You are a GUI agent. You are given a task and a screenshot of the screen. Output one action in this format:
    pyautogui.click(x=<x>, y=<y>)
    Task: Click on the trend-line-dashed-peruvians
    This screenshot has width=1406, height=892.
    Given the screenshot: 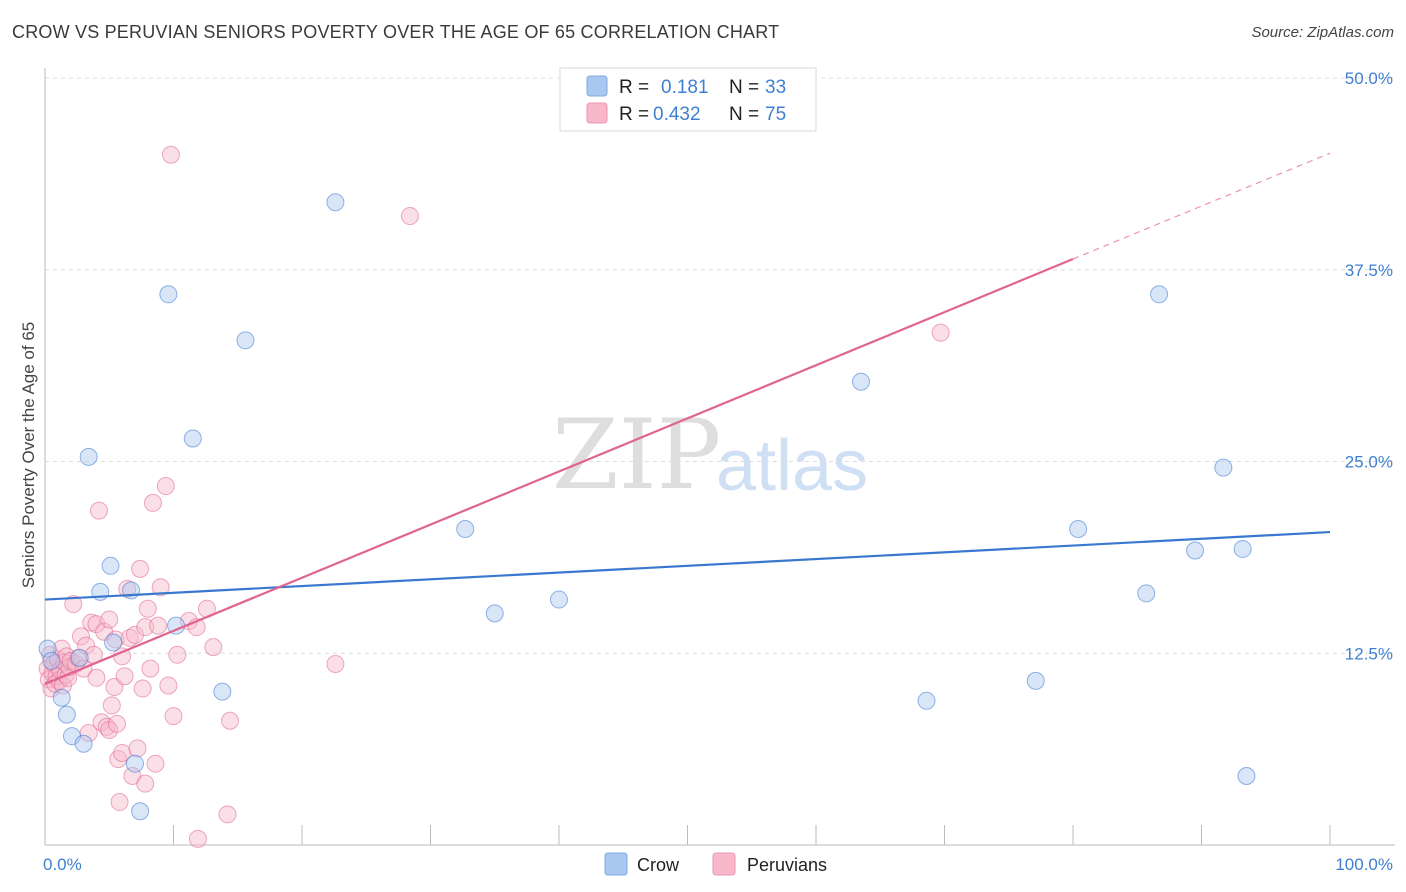 What is the action you would take?
    pyautogui.click(x=1201, y=206)
    